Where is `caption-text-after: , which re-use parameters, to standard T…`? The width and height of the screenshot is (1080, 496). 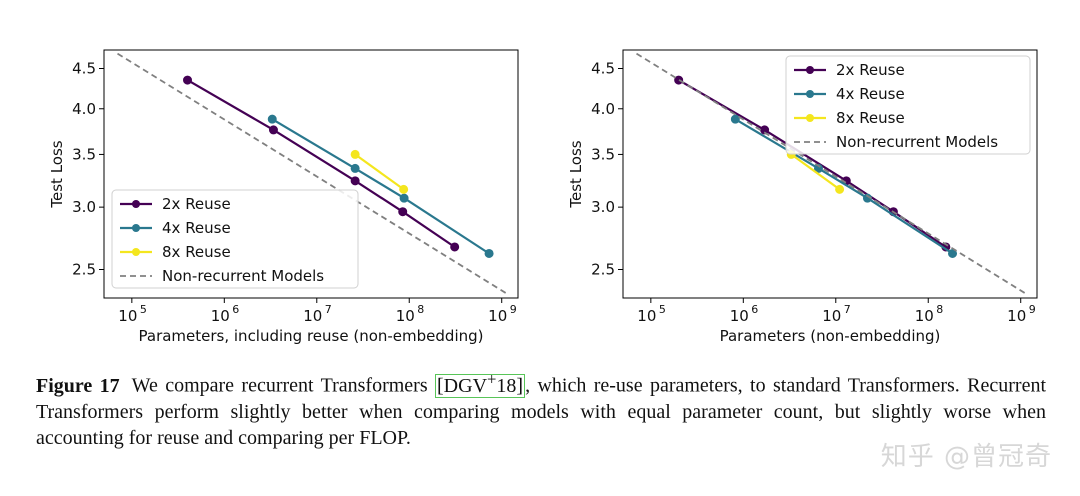
caption-text-after: , which re-use parameters, to standard T… is located at coordinates (541, 411).